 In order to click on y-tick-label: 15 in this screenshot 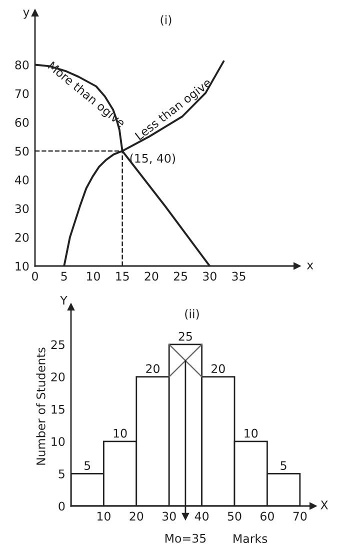, I will do `click(58, 409)`.